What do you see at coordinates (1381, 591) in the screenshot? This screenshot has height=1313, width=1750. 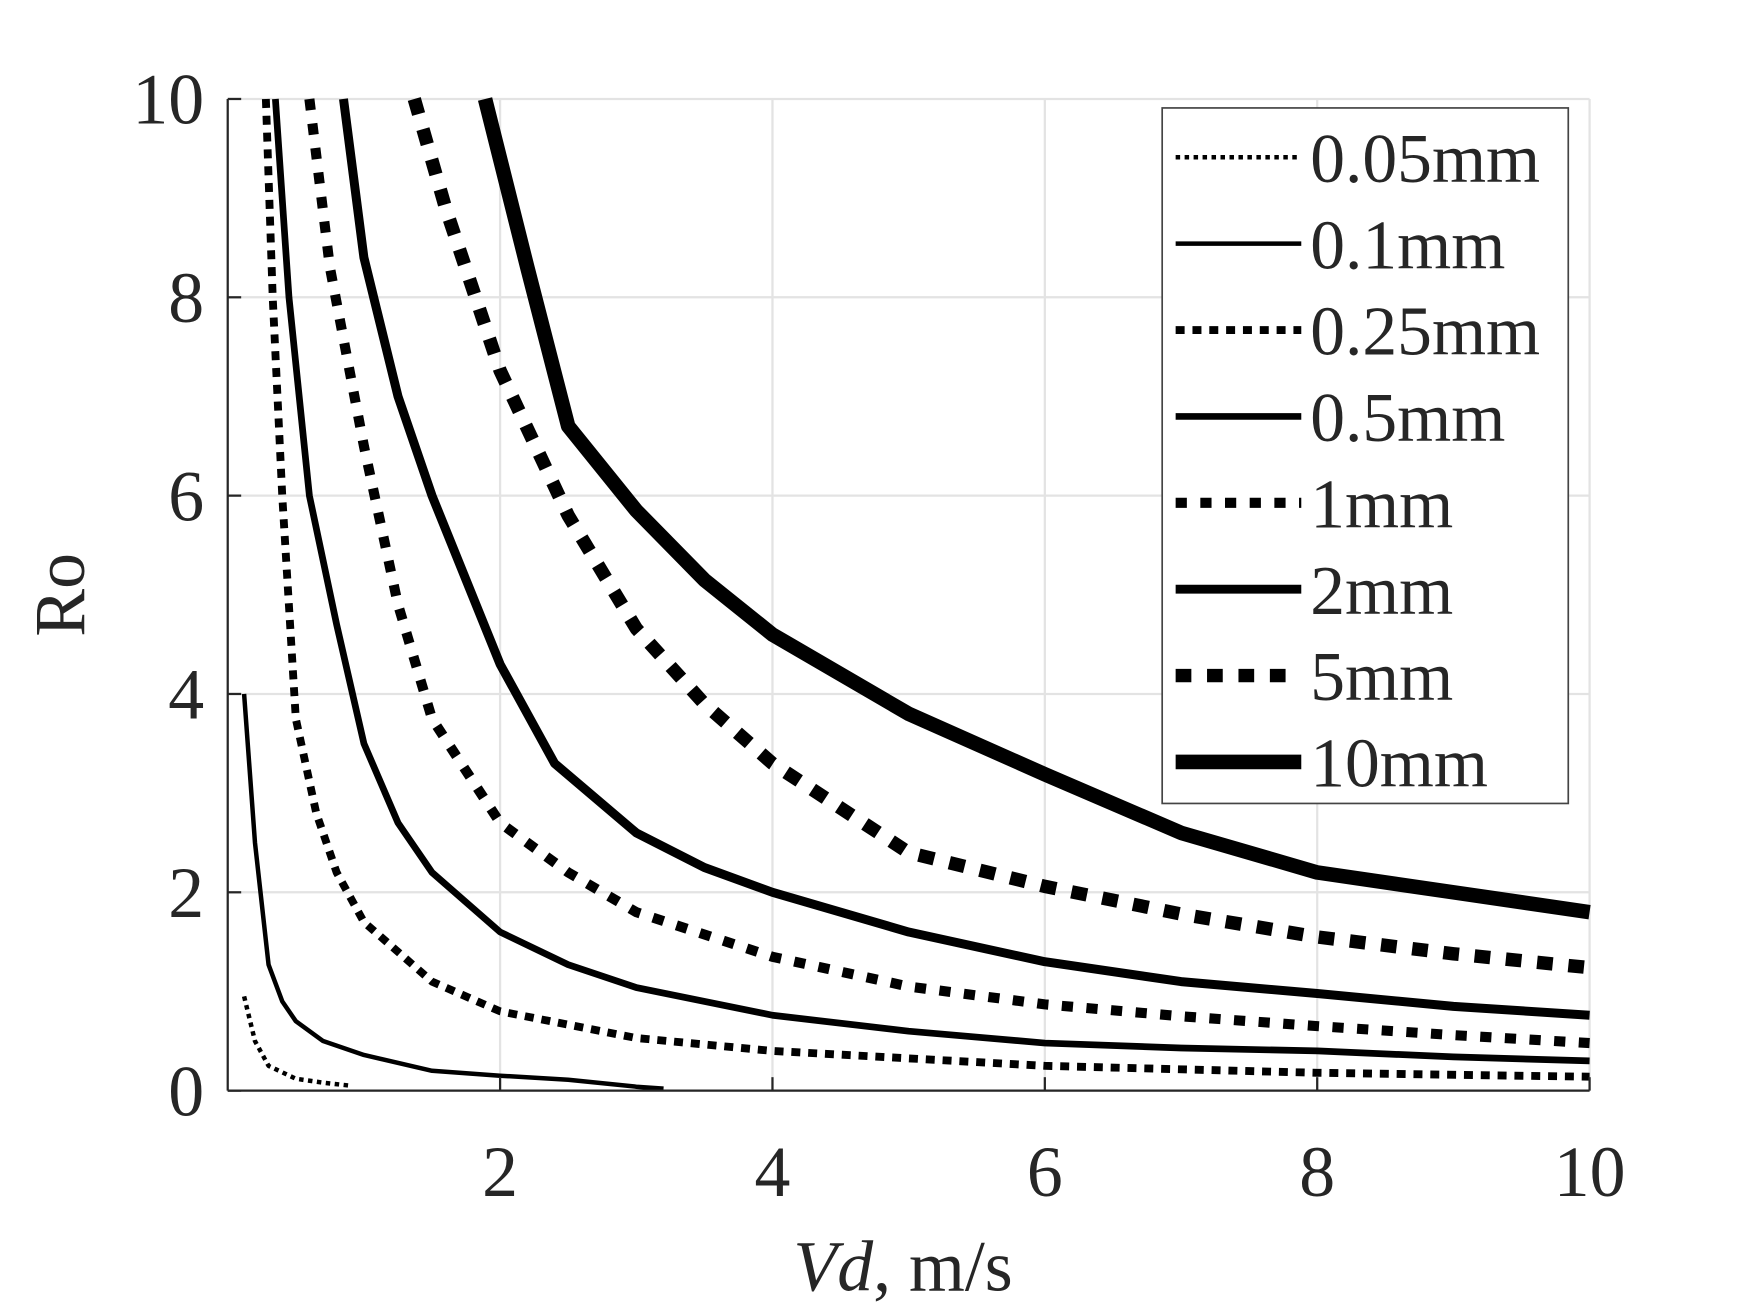 I see `legend-label: 2mm` at bounding box center [1381, 591].